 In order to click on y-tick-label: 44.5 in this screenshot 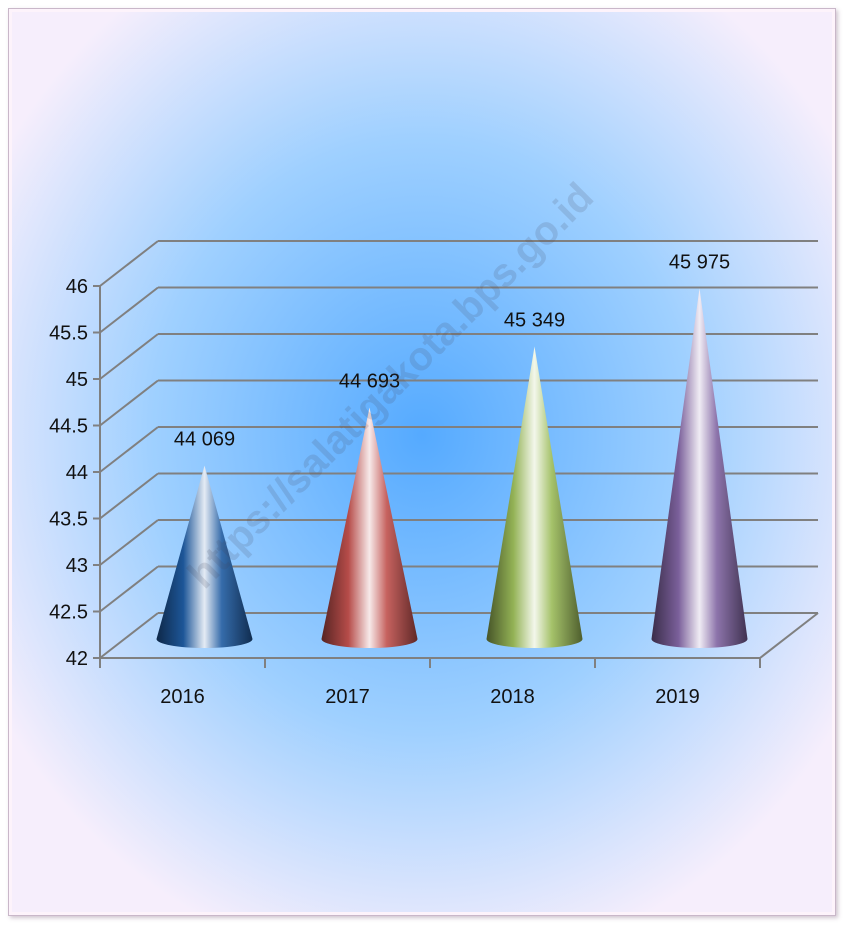, I will do `click(68, 427)`.